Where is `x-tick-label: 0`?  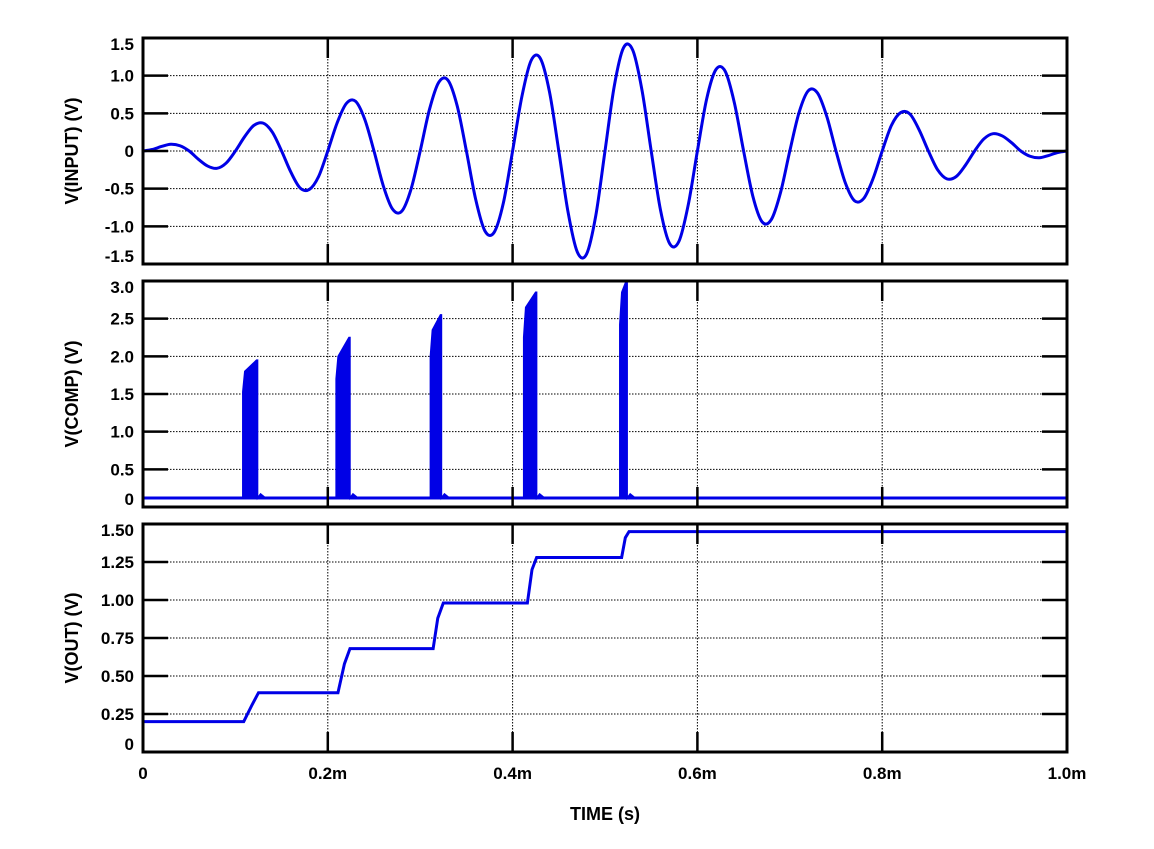 x-tick-label: 0 is located at coordinates (142, 773).